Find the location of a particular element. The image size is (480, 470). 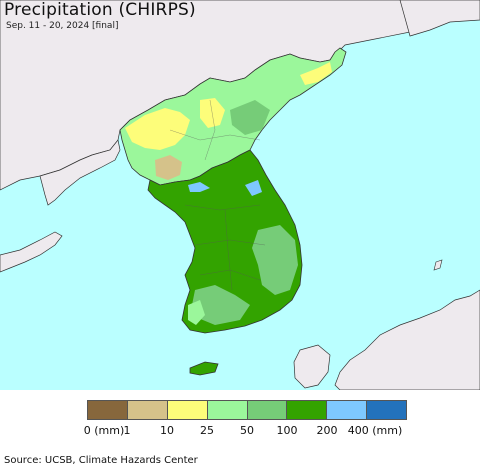

color-legend is located at coordinates (247, 410).